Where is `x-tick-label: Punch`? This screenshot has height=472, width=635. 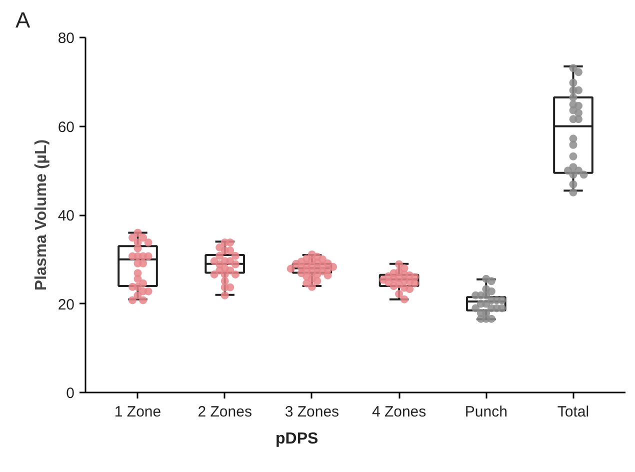 x-tick-label: Punch is located at coordinates (486, 412).